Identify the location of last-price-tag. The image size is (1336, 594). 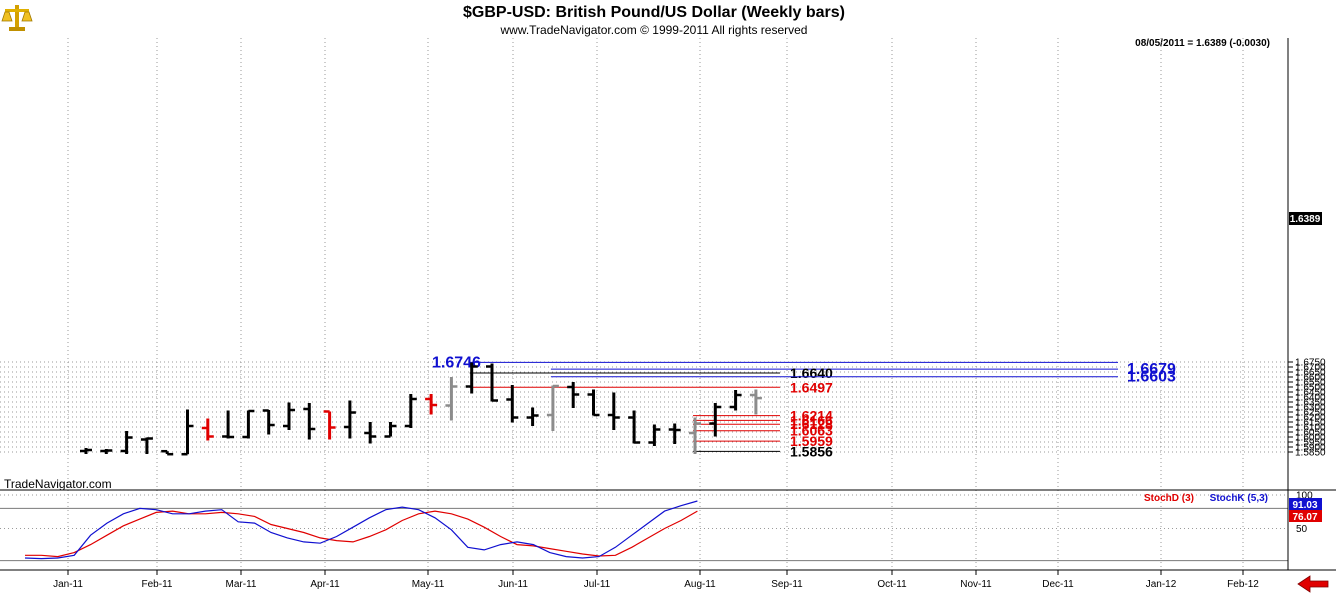
(1305, 218).